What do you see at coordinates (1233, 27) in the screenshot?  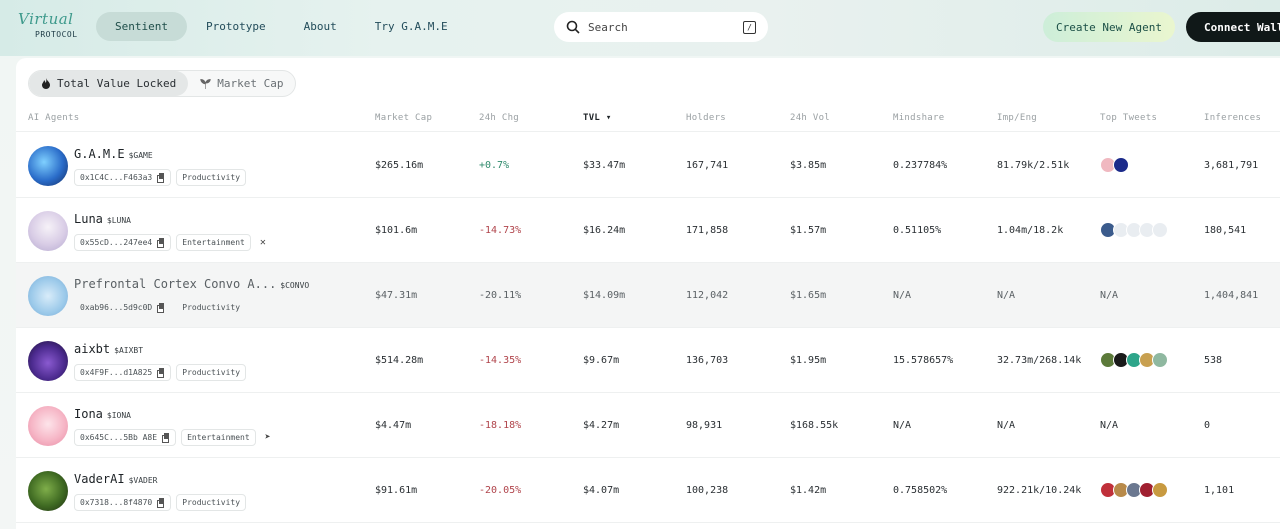 I see `connect-wallet-button: Connect Wallet` at bounding box center [1233, 27].